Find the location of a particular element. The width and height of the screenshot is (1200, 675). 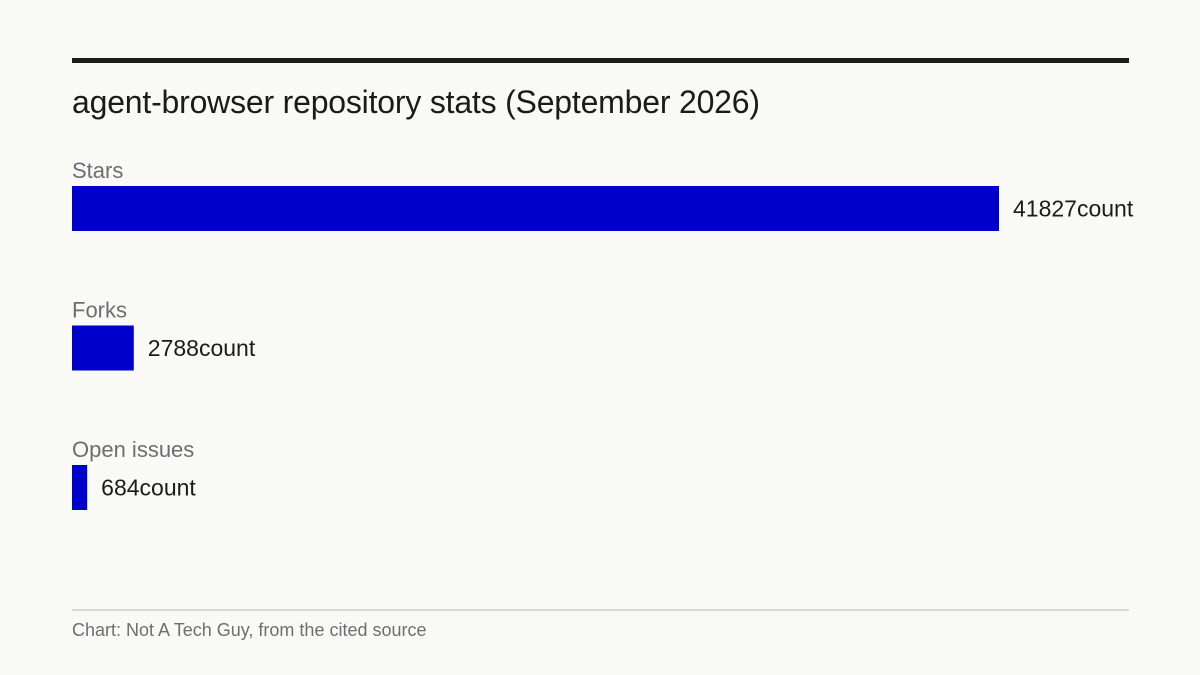

category-label-open-issues: Open issues is located at coordinates (133, 449).